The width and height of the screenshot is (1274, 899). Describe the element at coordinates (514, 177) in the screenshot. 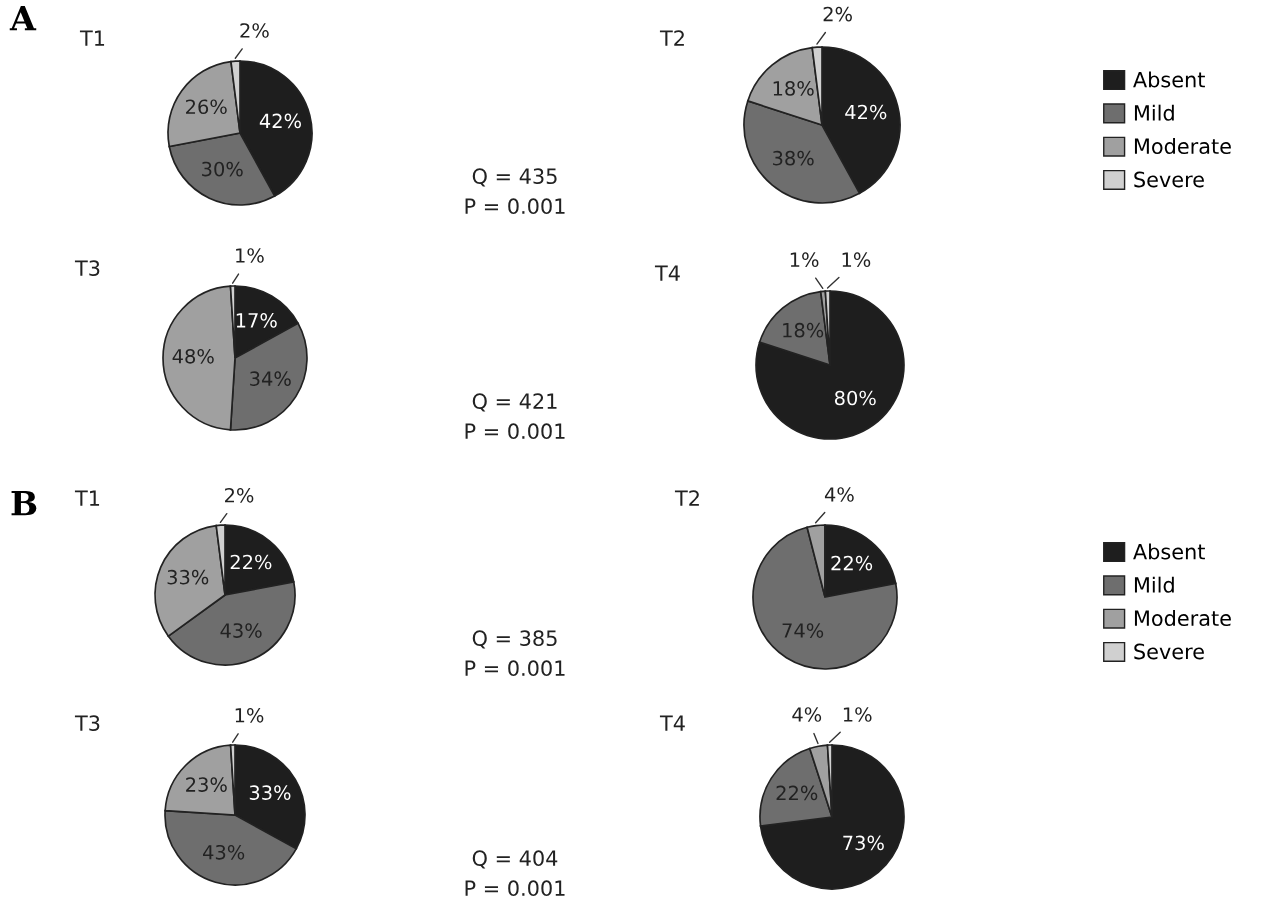

I see `text: Q = 435` at that location.